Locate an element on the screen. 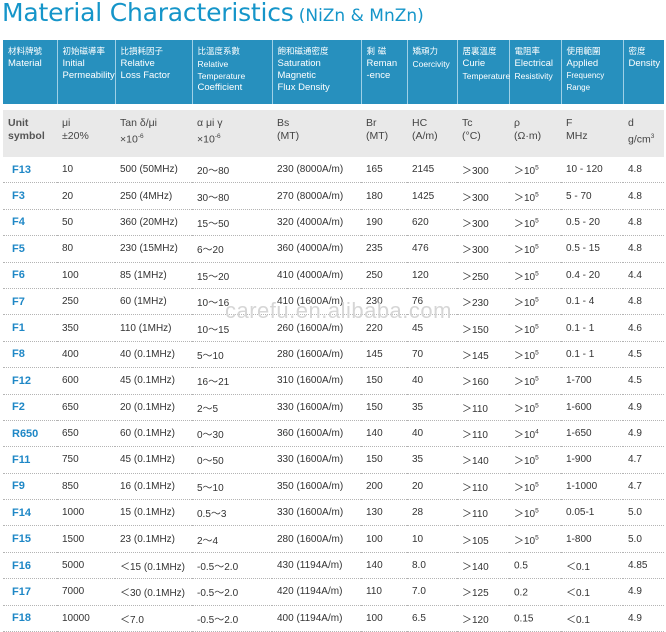 The height and width of the screenshot is (632, 666). cell-mu: 20 is located at coordinates (86, 196).